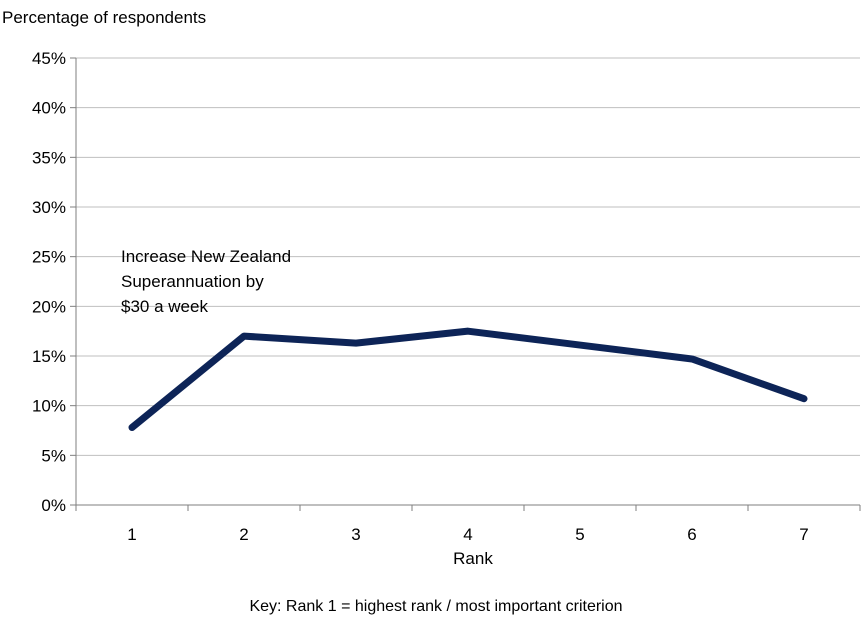 The width and height of the screenshot is (861, 628). What do you see at coordinates (49, 406) in the screenshot?
I see `y-tick-label: 10%` at bounding box center [49, 406].